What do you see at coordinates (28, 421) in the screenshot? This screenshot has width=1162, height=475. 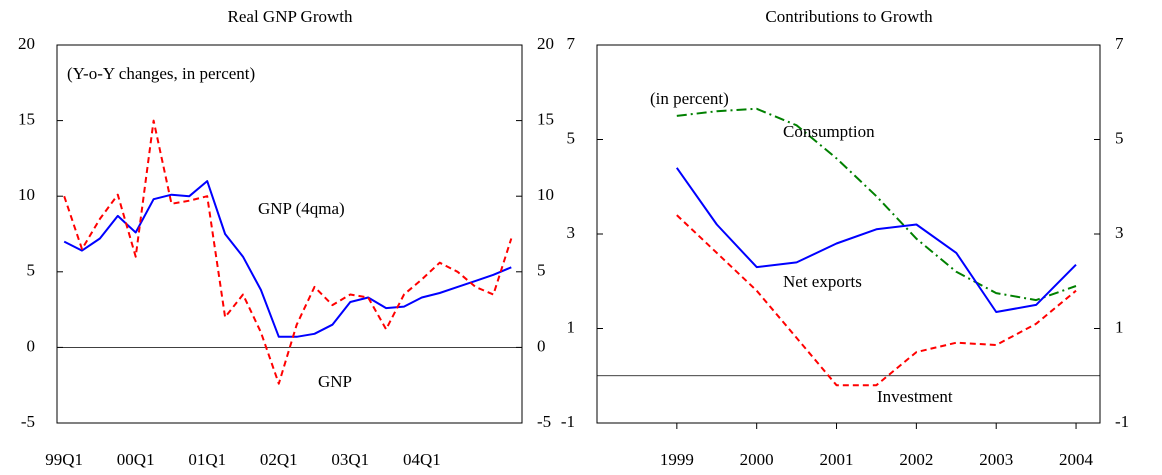 I see `y-tick-label: -5` at bounding box center [28, 421].